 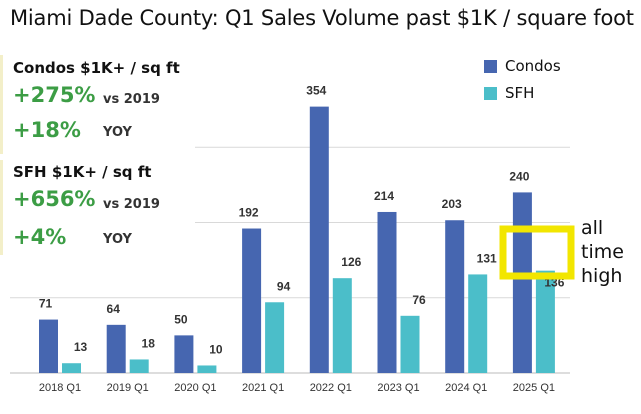 What do you see at coordinates (131, 204) in the screenshot?
I see `sfh-vs2019-label: vs 2019` at bounding box center [131, 204].